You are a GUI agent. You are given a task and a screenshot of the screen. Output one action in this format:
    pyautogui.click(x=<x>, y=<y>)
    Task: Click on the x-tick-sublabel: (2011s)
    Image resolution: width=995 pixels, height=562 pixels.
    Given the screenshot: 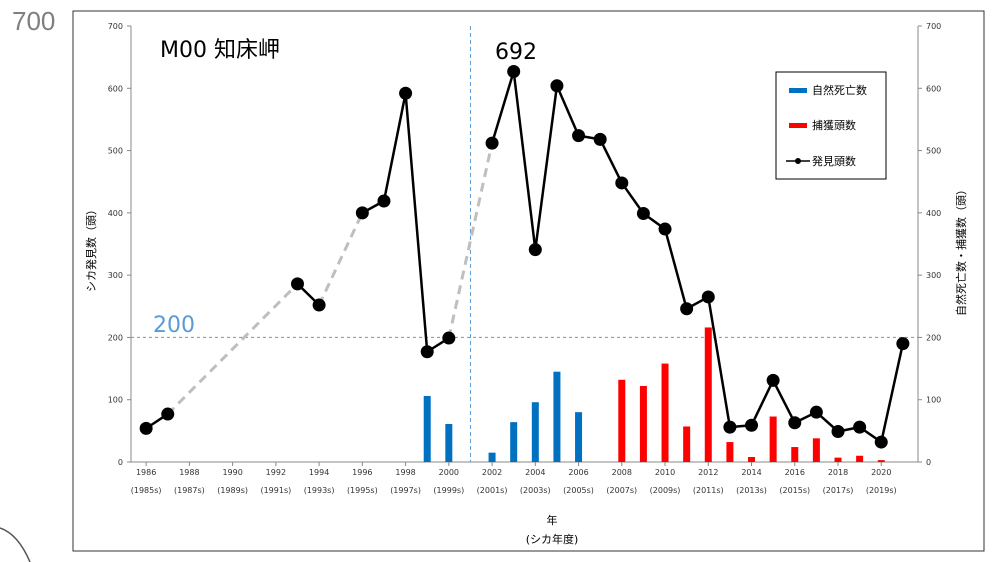 What is the action you would take?
    pyautogui.click(x=708, y=490)
    